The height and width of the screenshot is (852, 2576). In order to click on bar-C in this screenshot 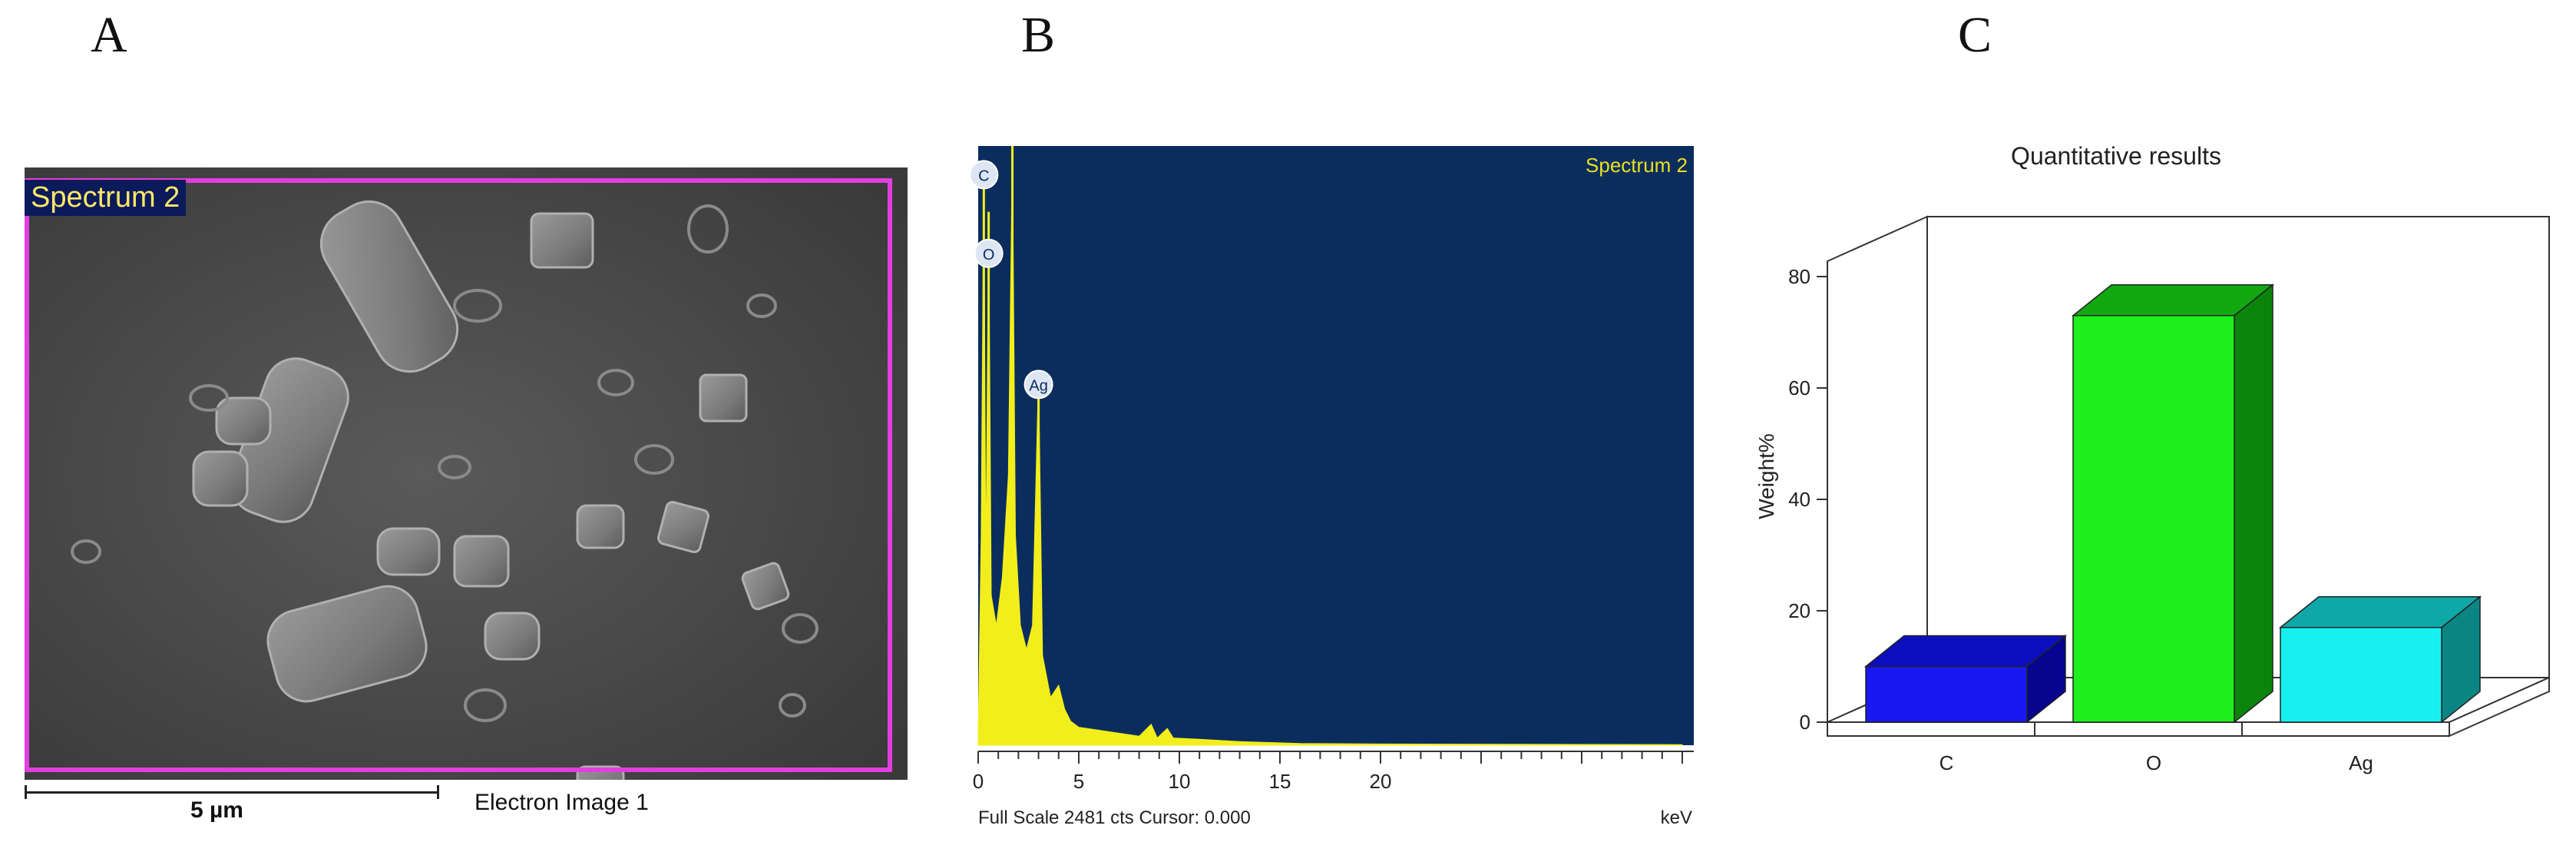, I will do `click(1965, 679)`.